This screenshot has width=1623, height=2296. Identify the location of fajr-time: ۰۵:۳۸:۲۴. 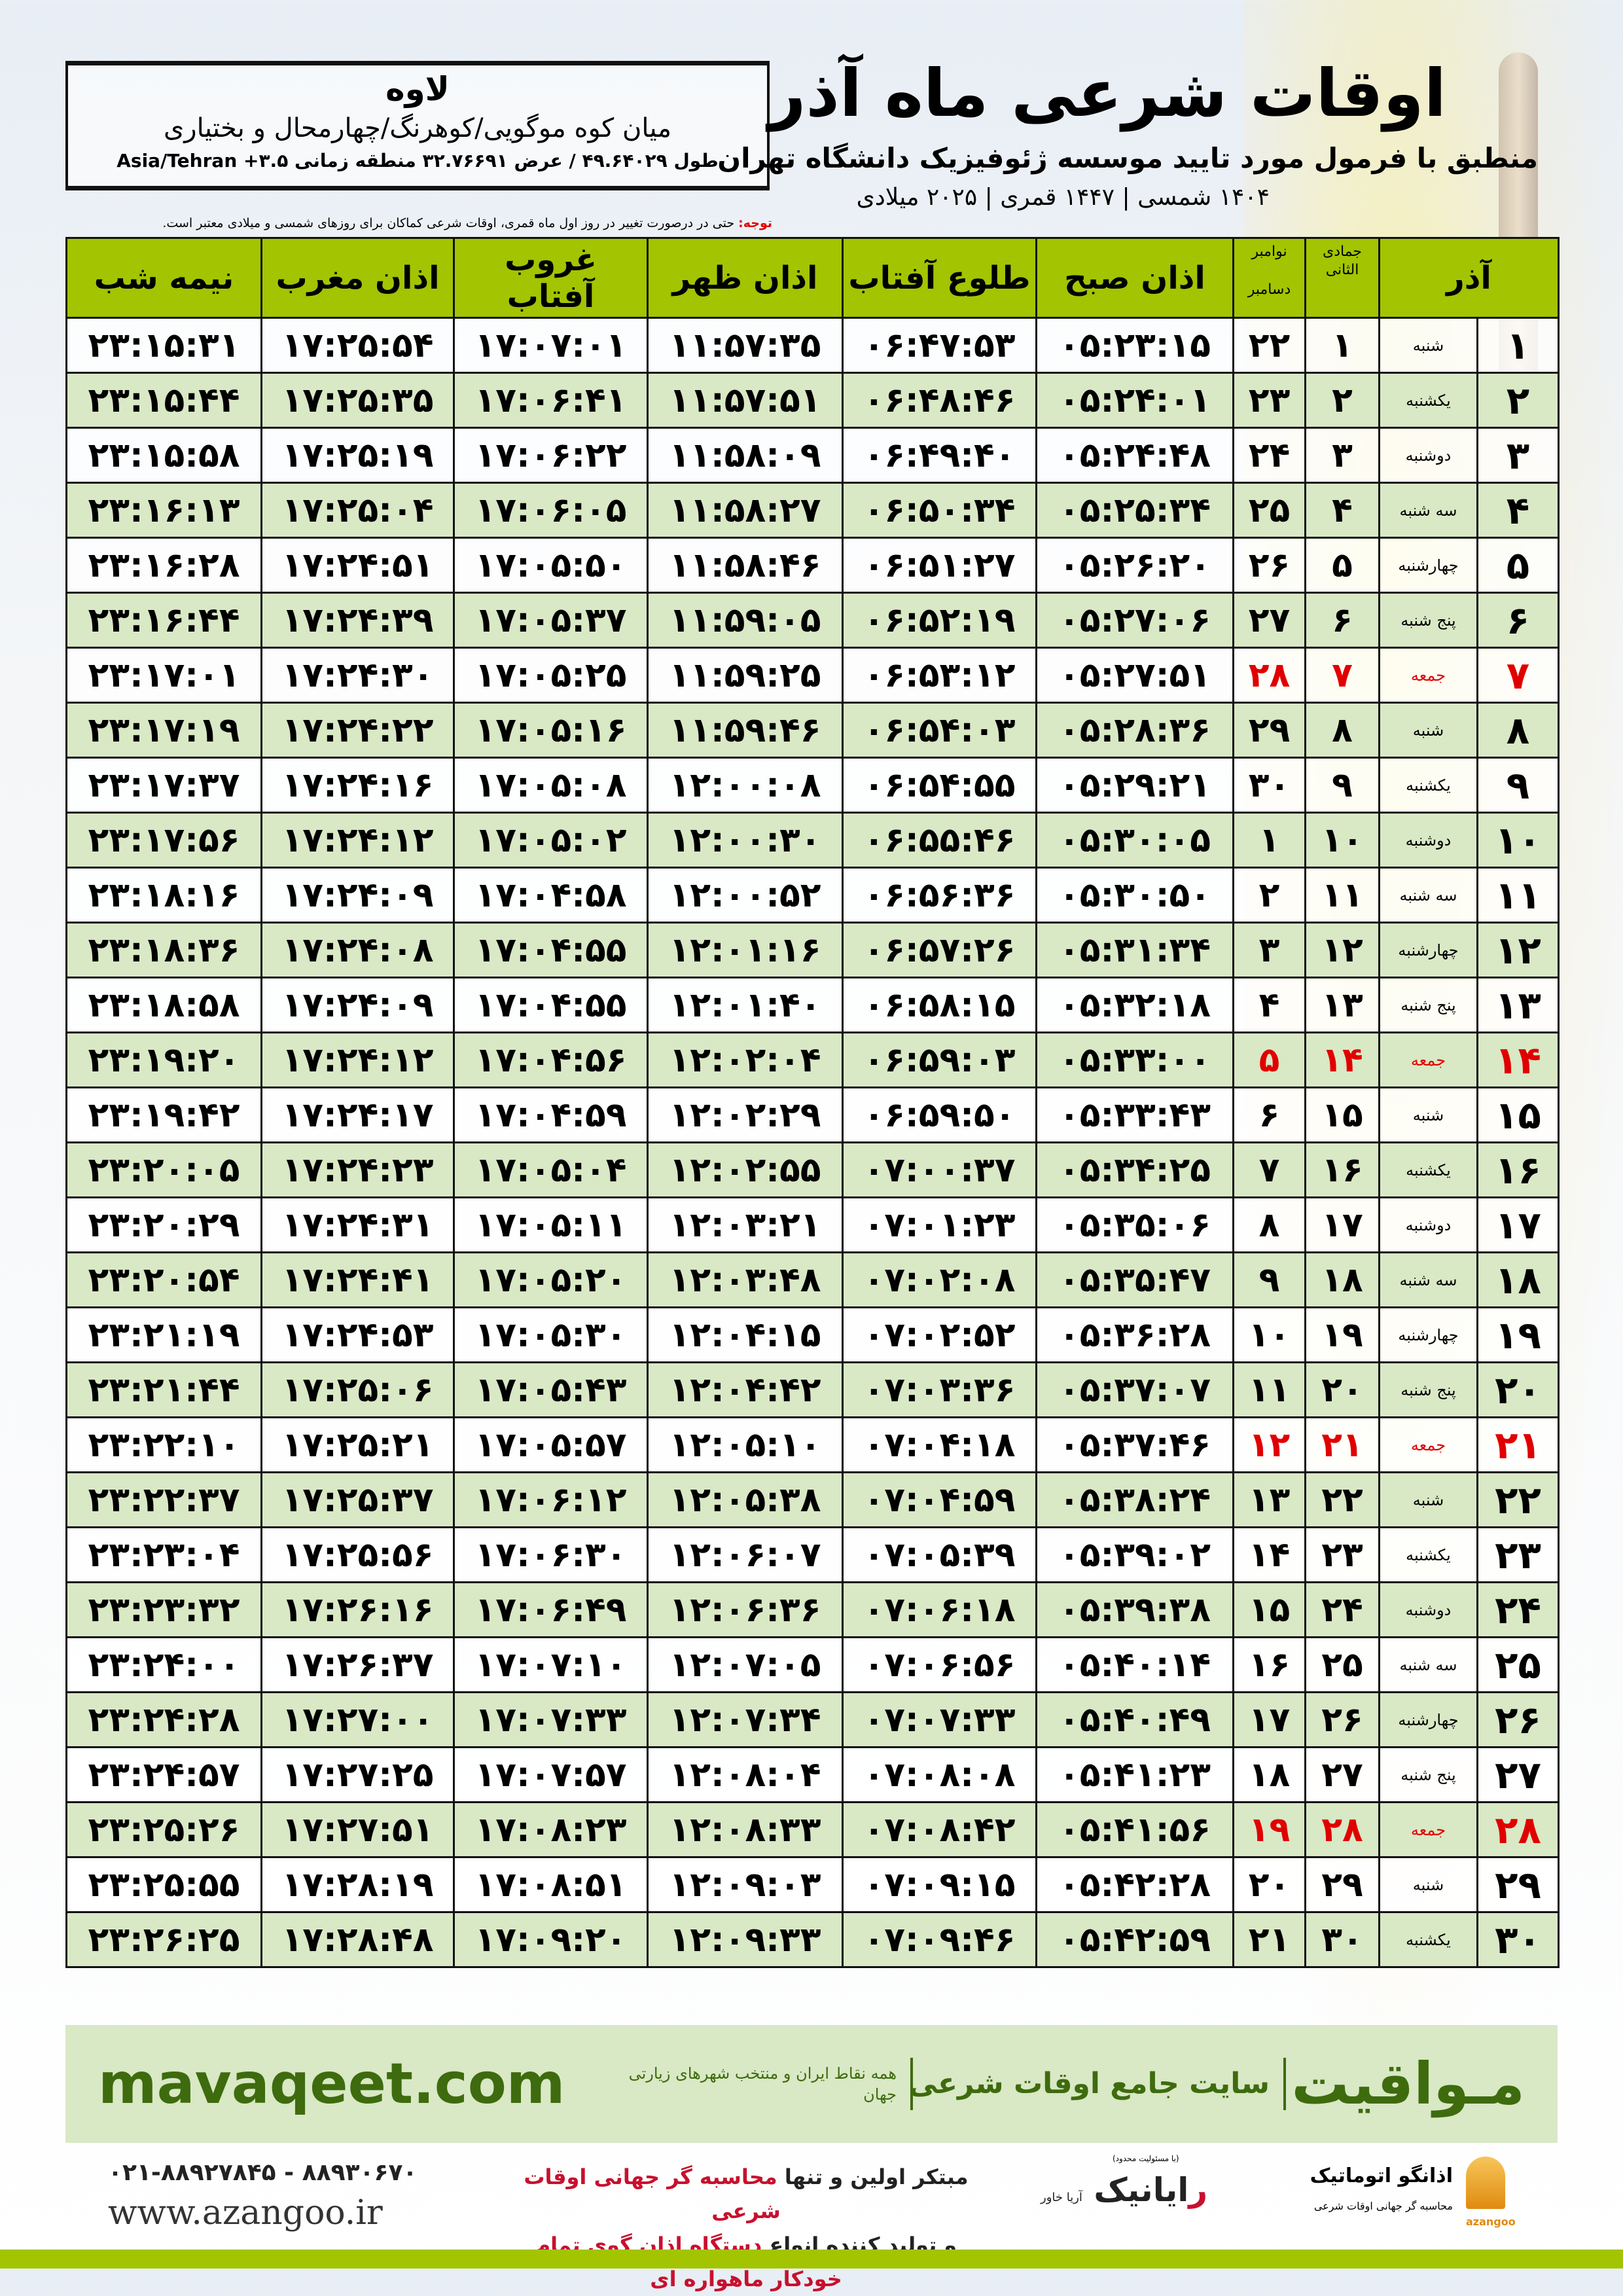
(1134, 1499).